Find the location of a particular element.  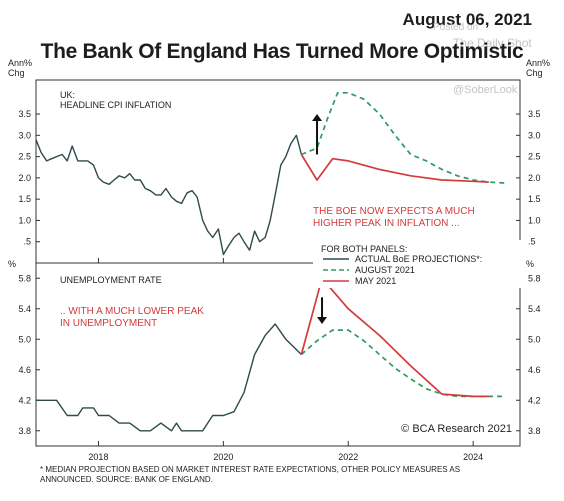

watermark-handle: @SoberLook is located at coordinates (485, 90).